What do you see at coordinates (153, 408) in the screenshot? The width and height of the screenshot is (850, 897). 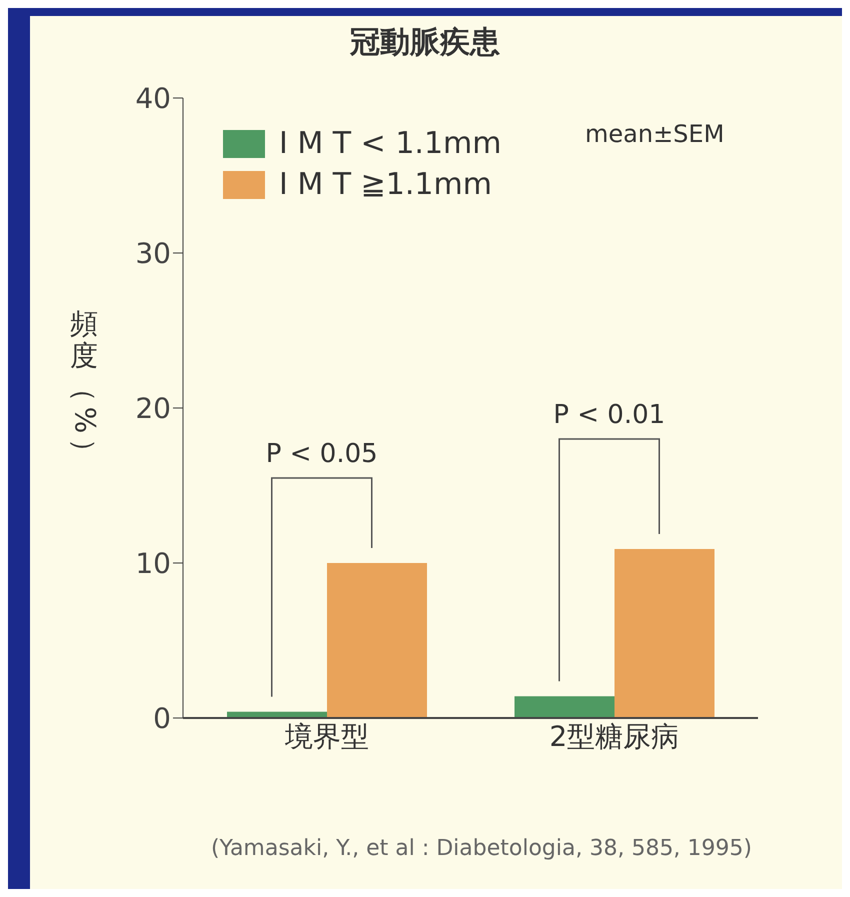 I see `y-tick-label: 20` at bounding box center [153, 408].